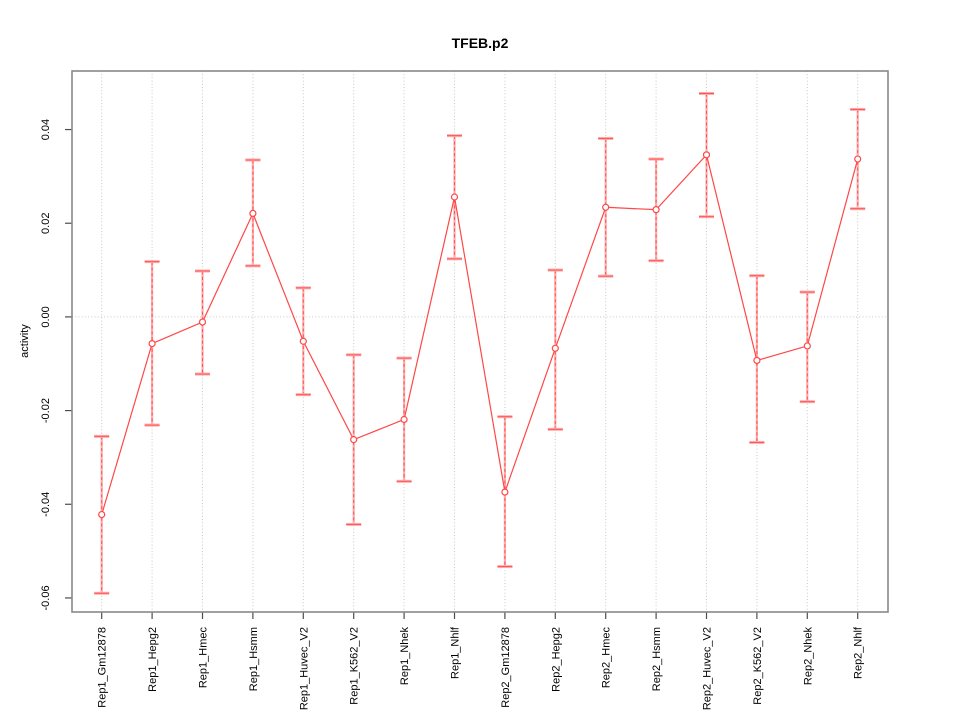 This screenshot has width=960, height=720. Describe the element at coordinates (556, 659) in the screenshot. I see `x-tick-label: Rep2_Hepg2` at that location.